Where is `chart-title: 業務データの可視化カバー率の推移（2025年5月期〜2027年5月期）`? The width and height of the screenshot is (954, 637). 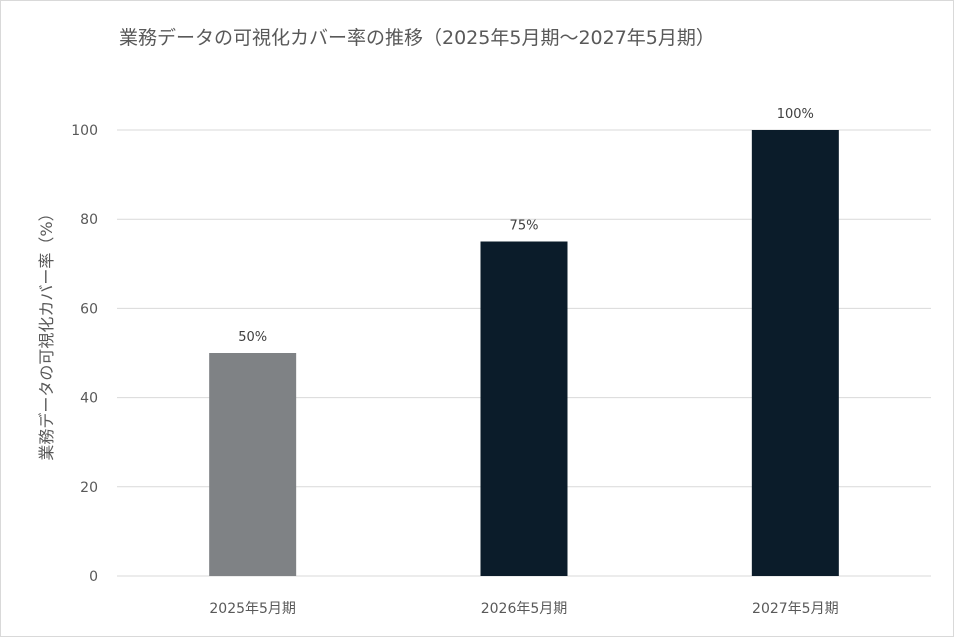
chart-title: 業務データの可視化カバー率の推移（2025年5月期〜2027年5月期） is located at coordinates (417, 38).